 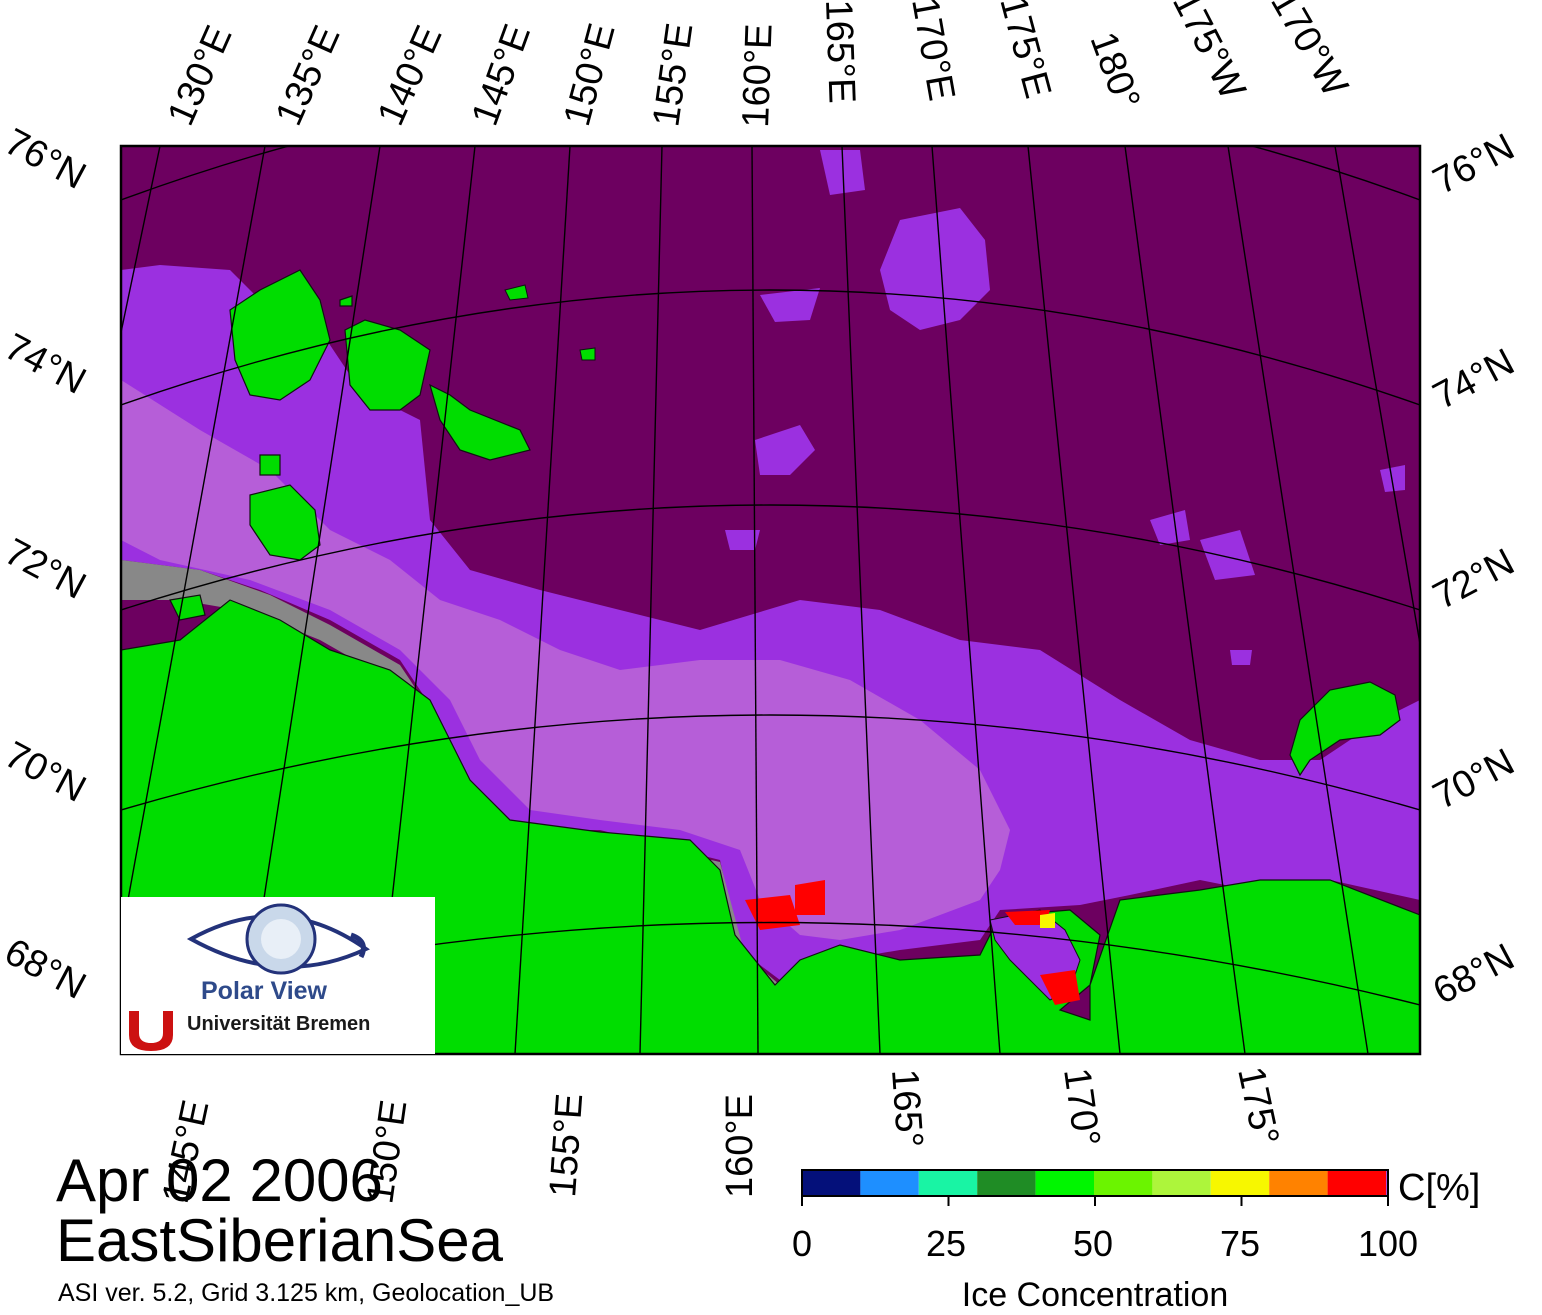 I want to click on lon-label: 170°W, so click(x=1309, y=52).